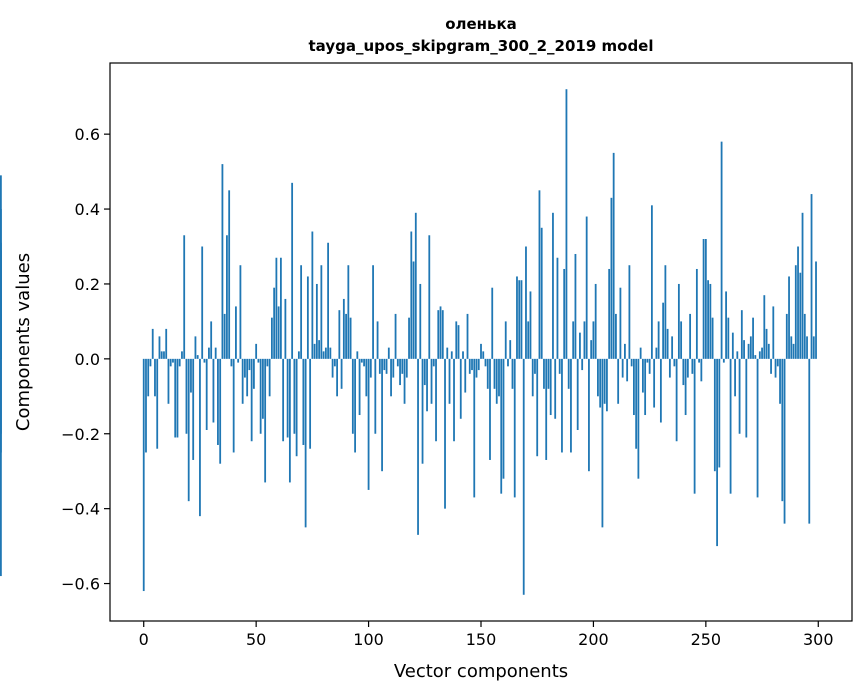 Image resolution: width=867 pixels, height=696 pixels. I want to click on x-axis-ticks: 0 50 100 150 200 250 300, so click(486, 635).